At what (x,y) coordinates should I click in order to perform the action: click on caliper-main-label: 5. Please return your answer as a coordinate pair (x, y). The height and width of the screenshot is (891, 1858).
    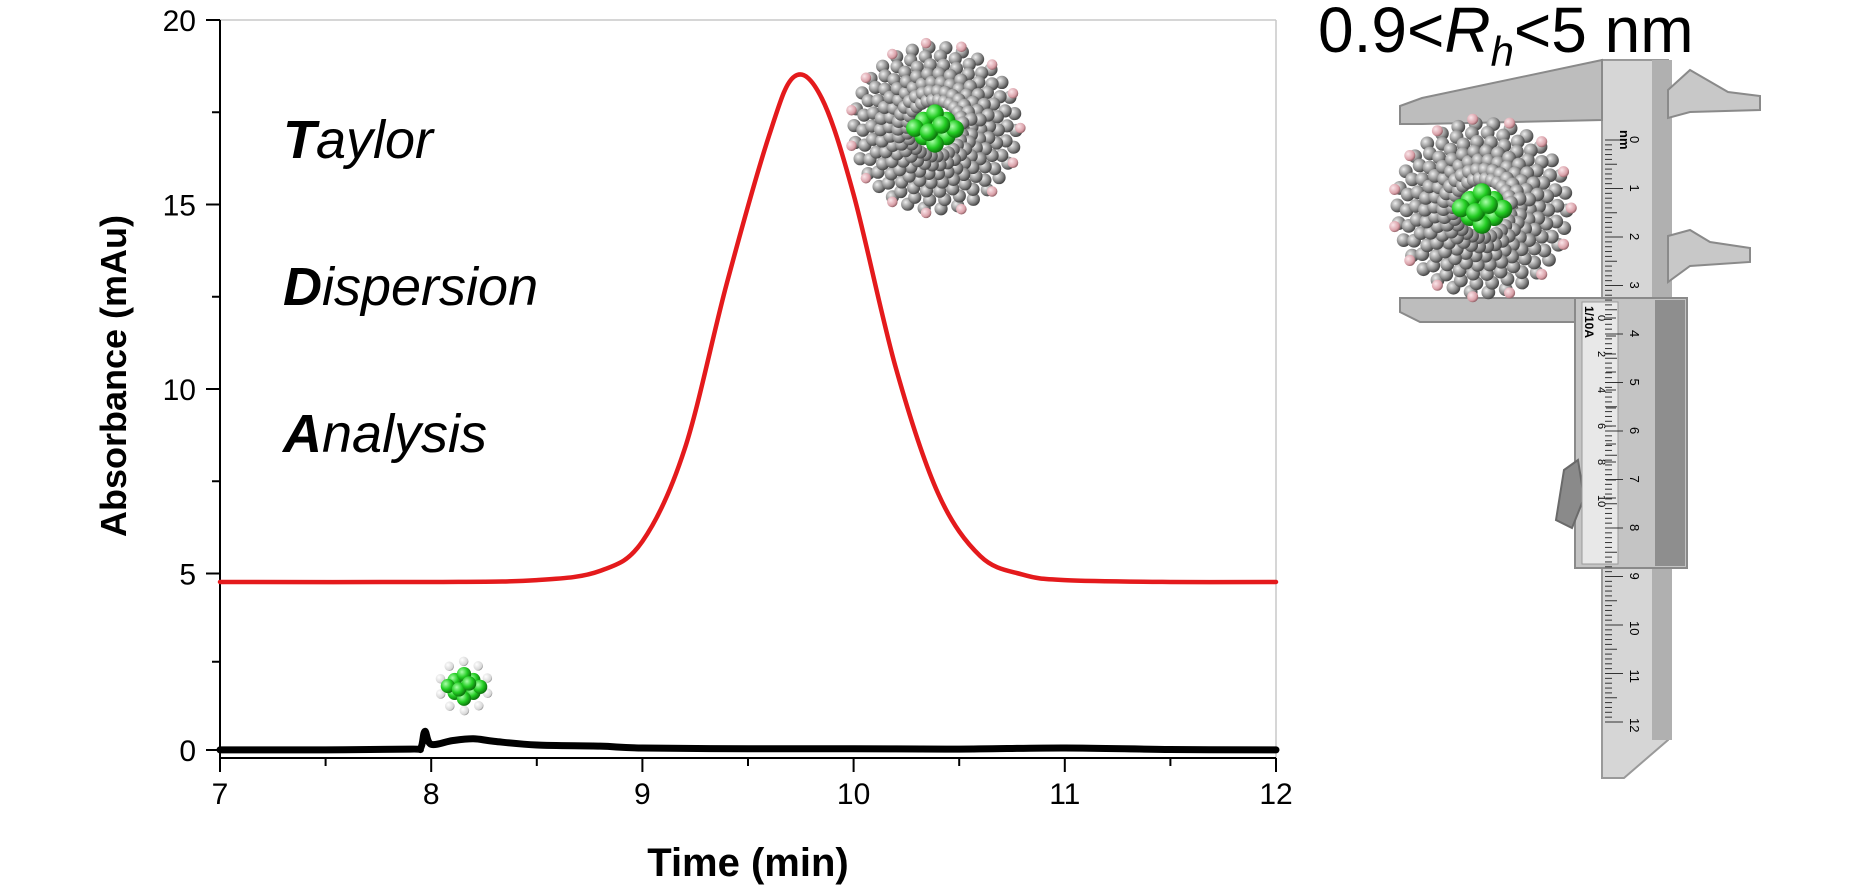
    Looking at the image, I should click on (1634, 382).